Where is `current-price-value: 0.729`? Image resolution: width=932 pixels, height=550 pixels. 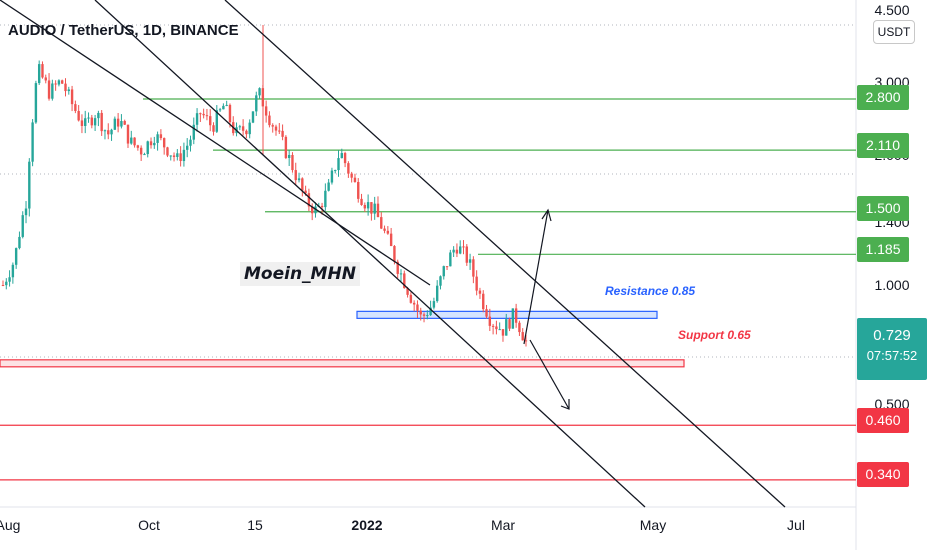 current-price-value: 0.729 is located at coordinates (892, 335).